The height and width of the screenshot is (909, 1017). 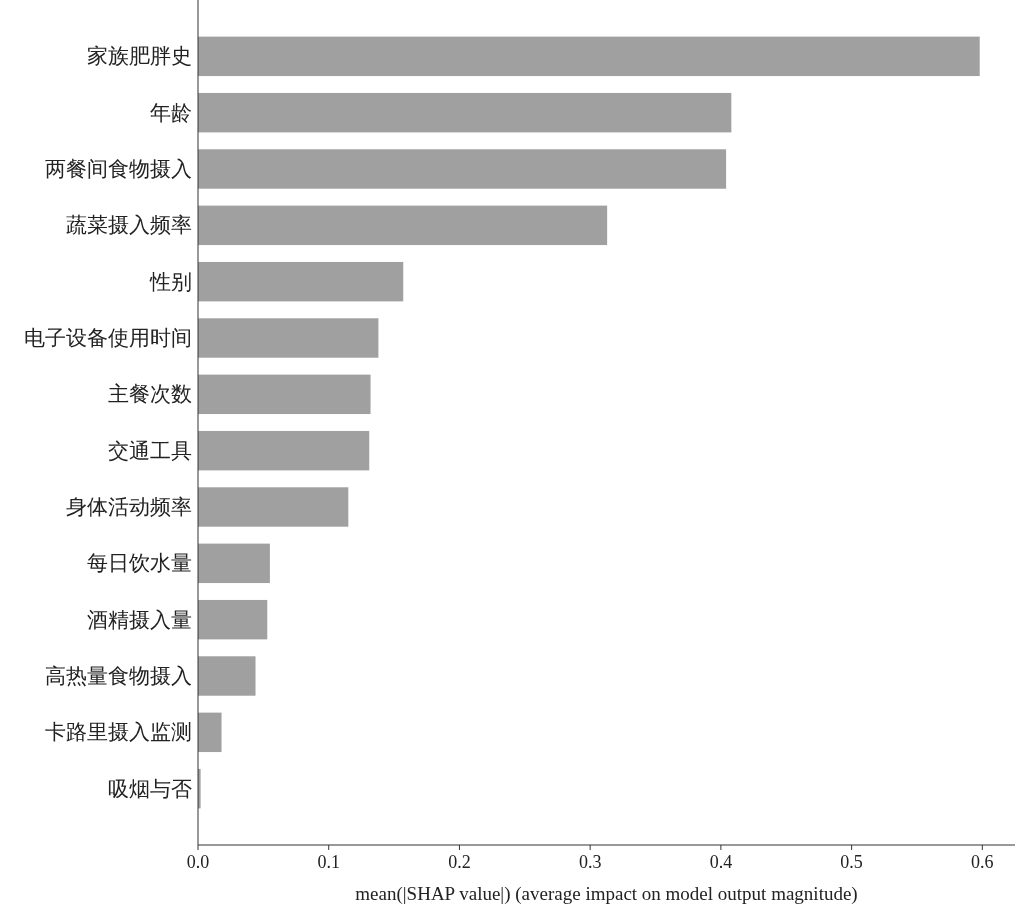 What do you see at coordinates (150, 450) in the screenshot?
I see `y-tick-label: 交通工具` at bounding box center [150, 450].